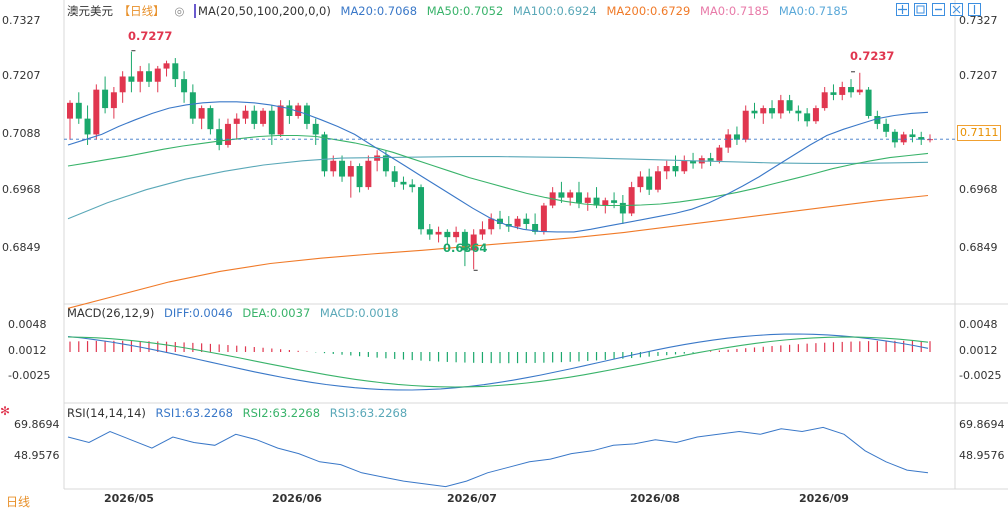  I want to click on split-icon, so click(974, 9).